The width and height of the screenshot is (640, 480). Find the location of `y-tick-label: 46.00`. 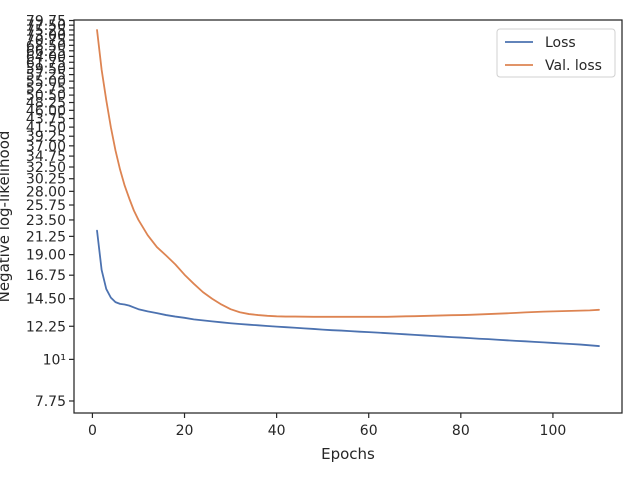

y-tick-label: 46.00 is located at coordinates (46, 111).